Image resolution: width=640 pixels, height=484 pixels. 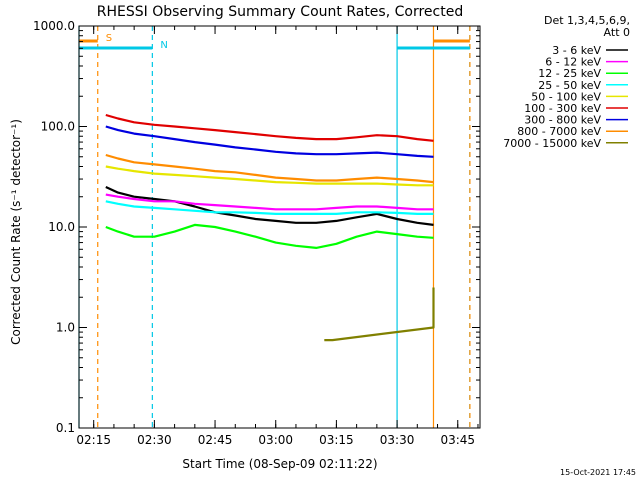 What do you see at coordinates (457, 440) in the screenshot?
I see `x-tick-label: 03:45` at bounding box center [457, 440].